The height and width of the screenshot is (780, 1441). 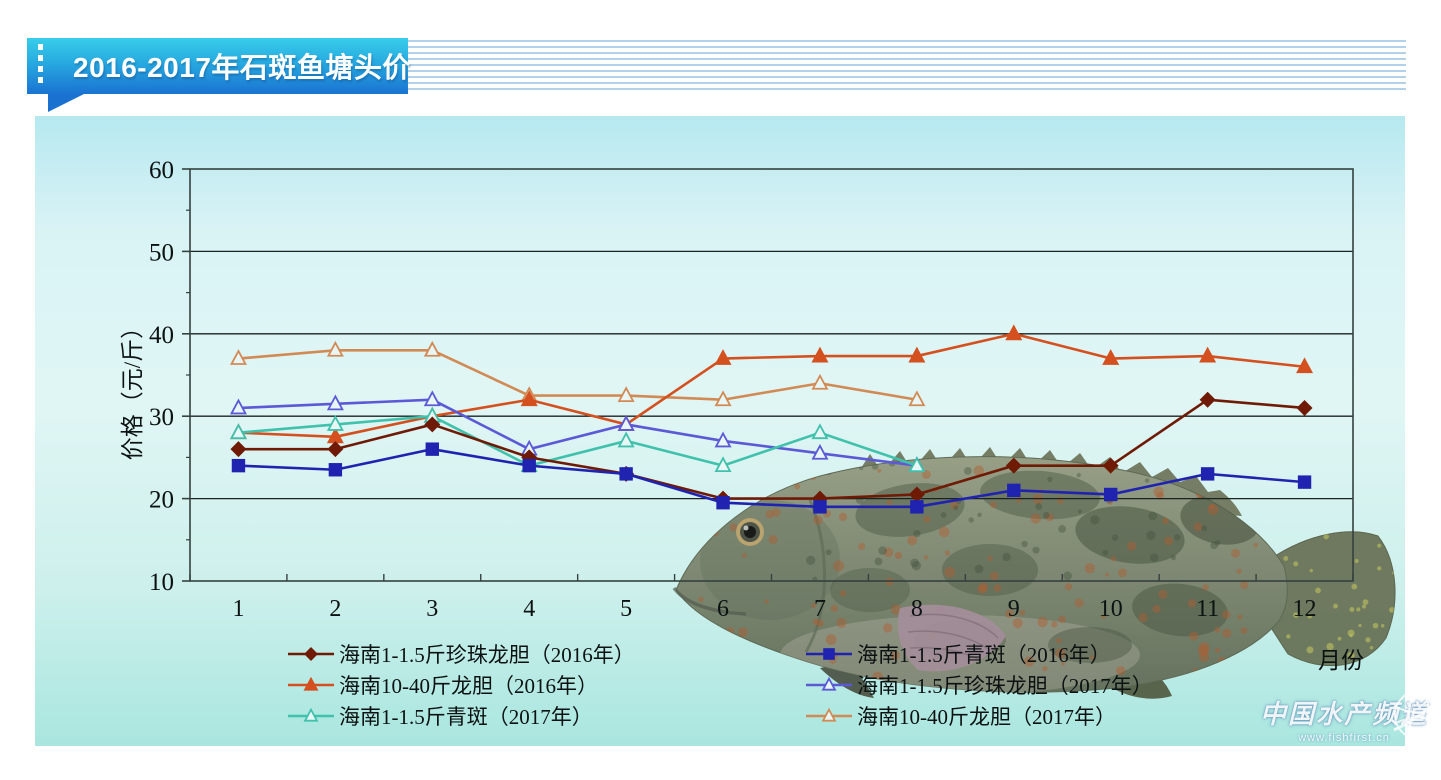 I want to click on y-tick-label: 40, so click(x=161, y=335).